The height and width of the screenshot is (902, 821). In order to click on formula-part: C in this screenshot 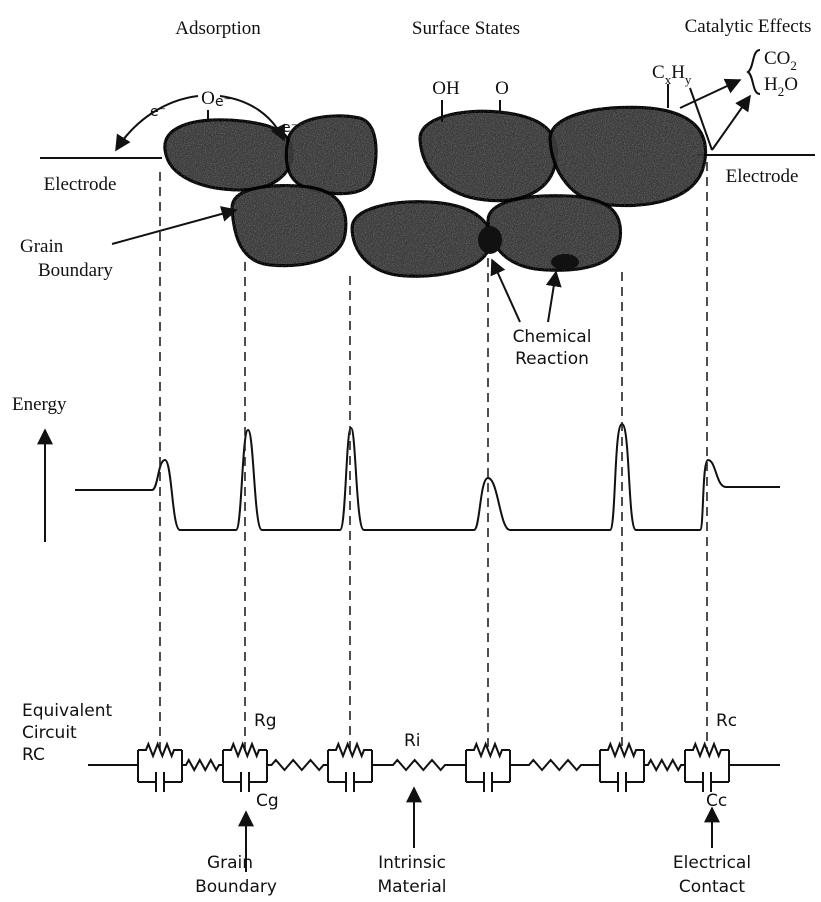, I will do `click(658, 72)`.